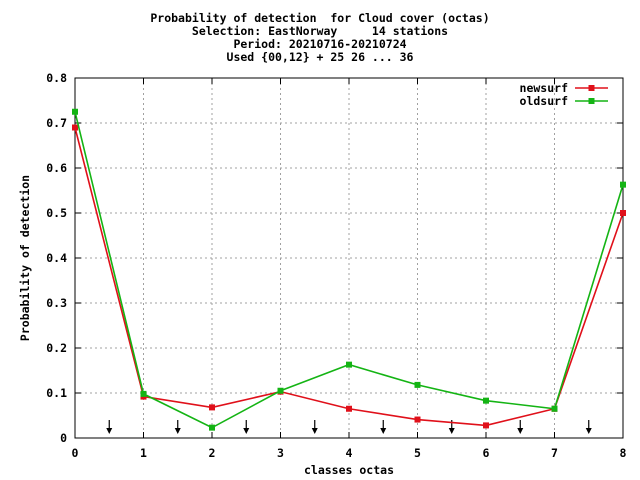 The image size is (640, 480). I want to click on x-tick-label: 8, so click(623, 453).